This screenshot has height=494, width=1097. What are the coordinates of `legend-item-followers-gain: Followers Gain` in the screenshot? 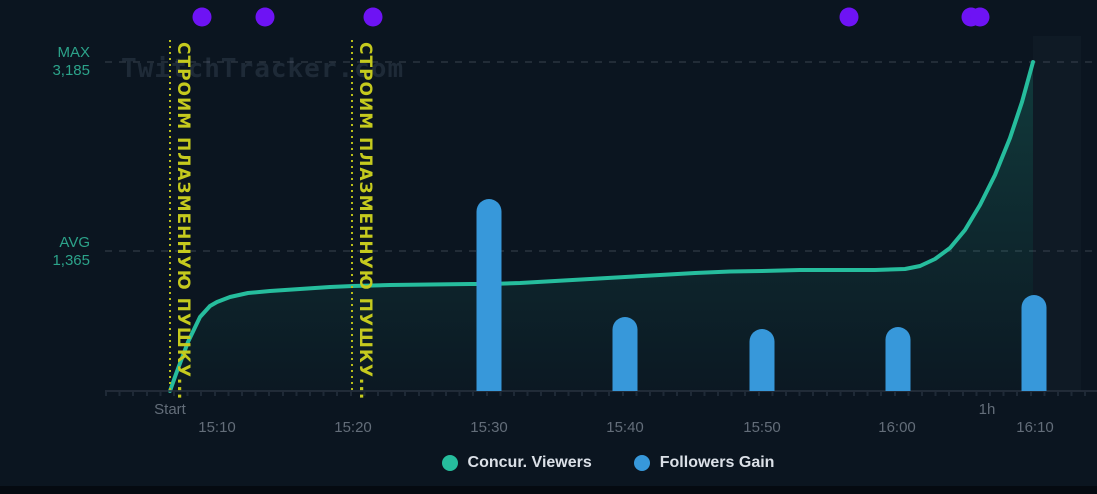 It's located at (704, 463).